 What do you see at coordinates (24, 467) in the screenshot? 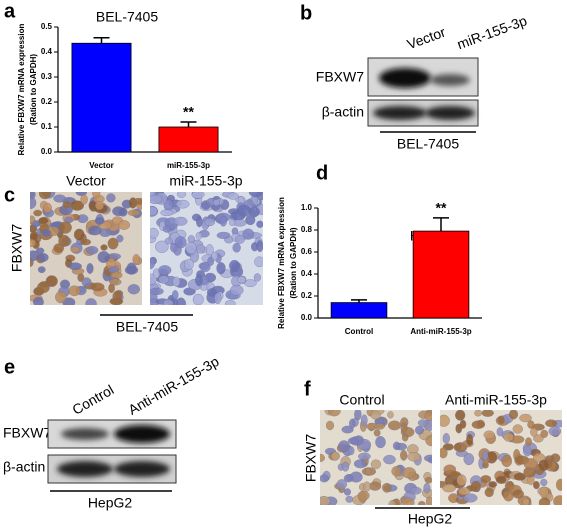
I see `row-label: β-actin` at bounding box center [24, 467].